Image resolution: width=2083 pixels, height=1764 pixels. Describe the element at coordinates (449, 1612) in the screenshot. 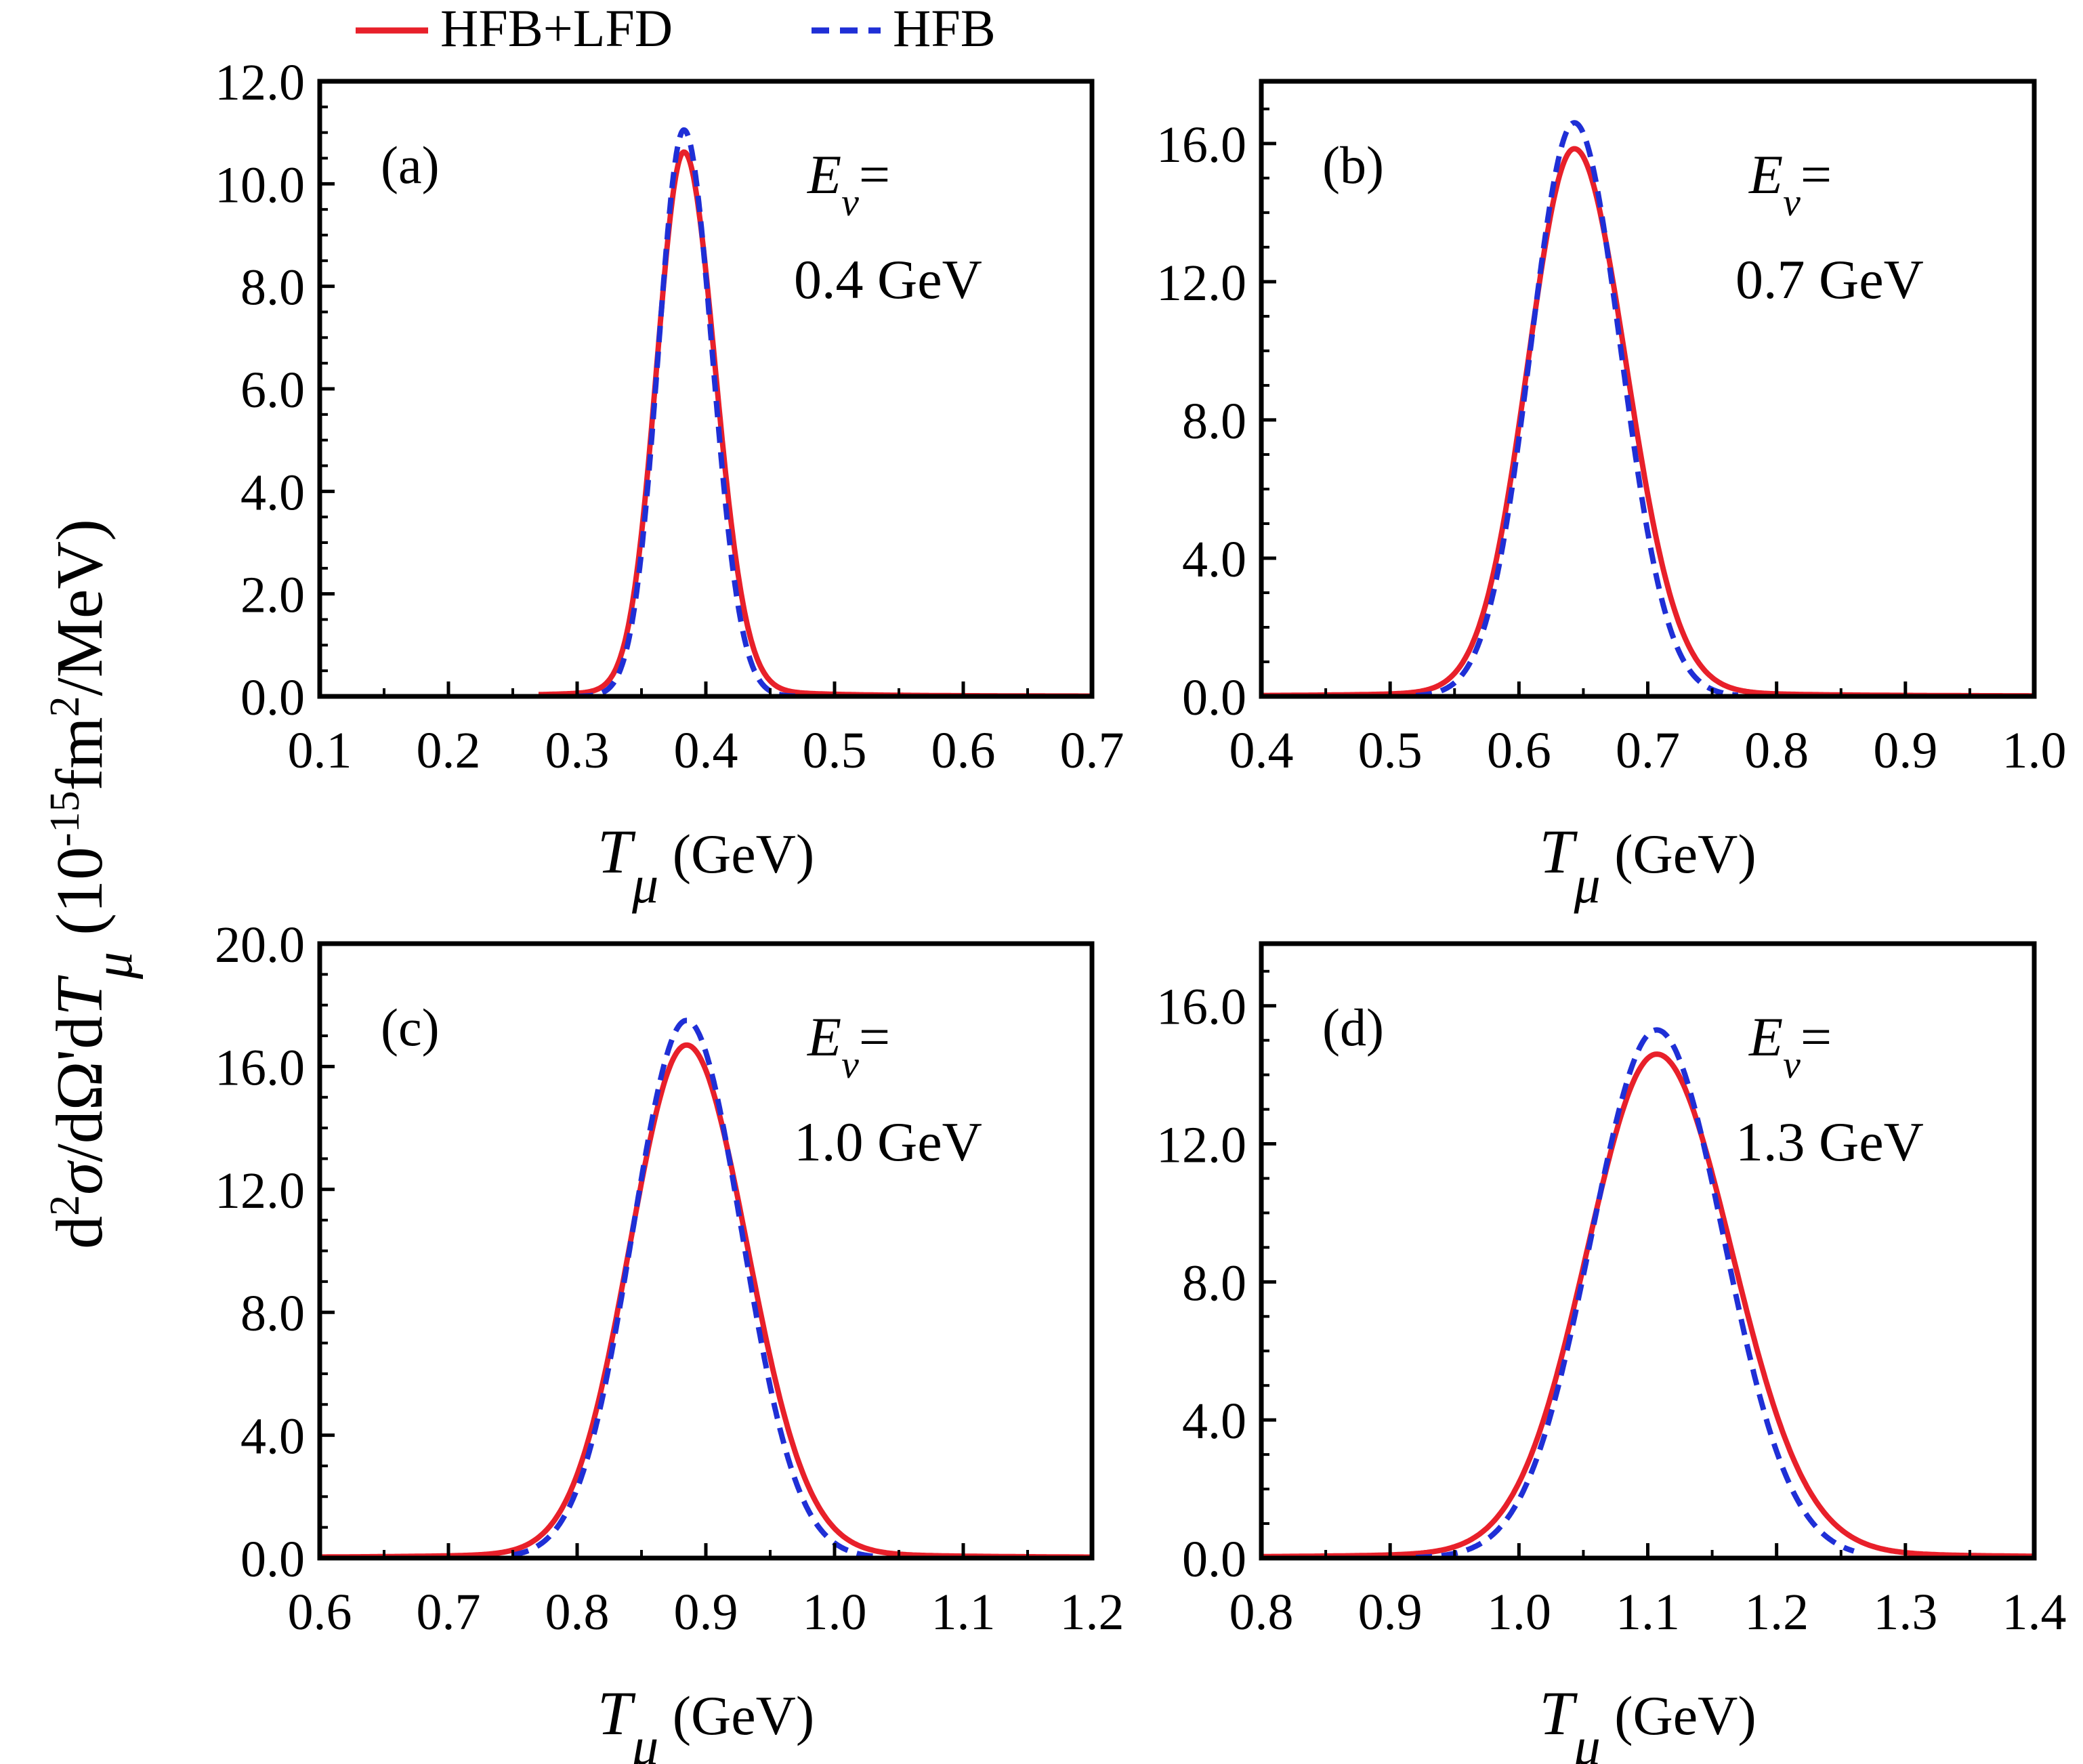

I see `panel-c-xtick-label: 0.7` at that location.